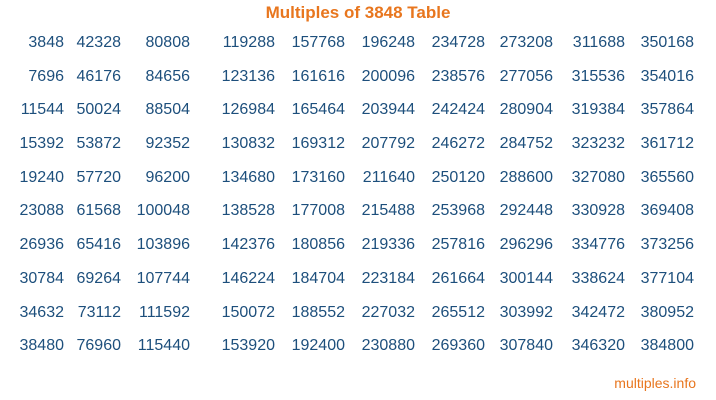  I want to click on table-cell: 7696, so click(46, 76).